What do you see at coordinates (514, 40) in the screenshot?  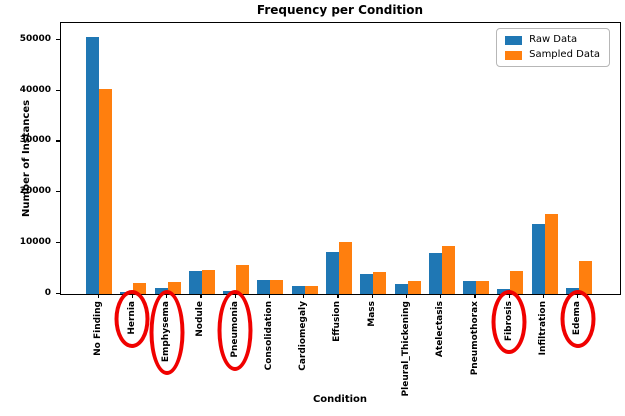 I see `legend-swatch-raw-data-icon` at bounding box center [514, 40].